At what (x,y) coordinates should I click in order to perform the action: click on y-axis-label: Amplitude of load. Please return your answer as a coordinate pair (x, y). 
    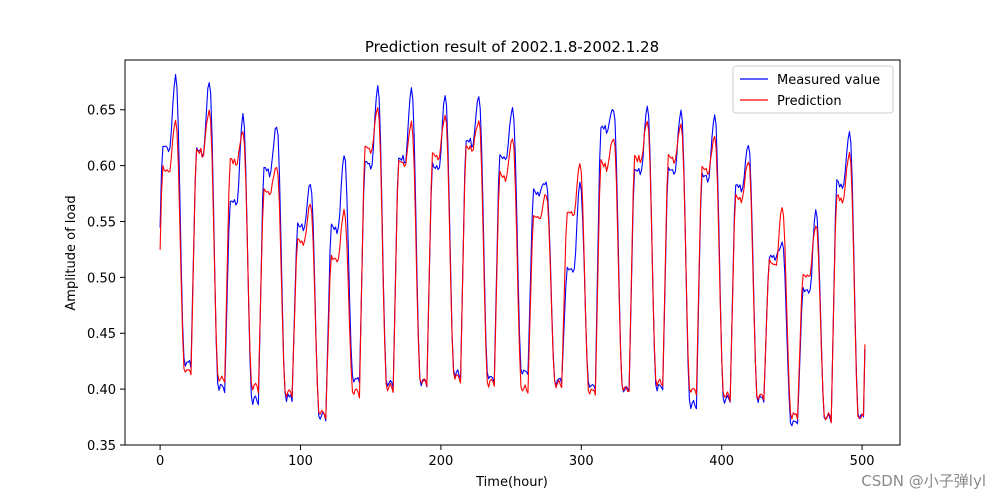
    Looking at the image, I should click on (71, 252).